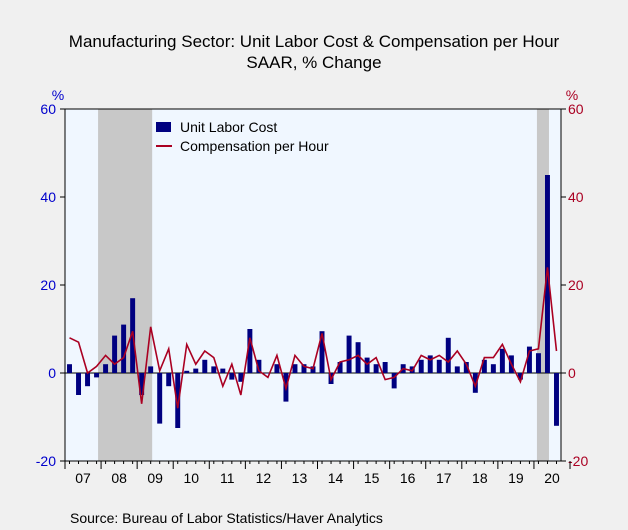  I want to click on x-tick-label-2: 09, so click(155, 478).